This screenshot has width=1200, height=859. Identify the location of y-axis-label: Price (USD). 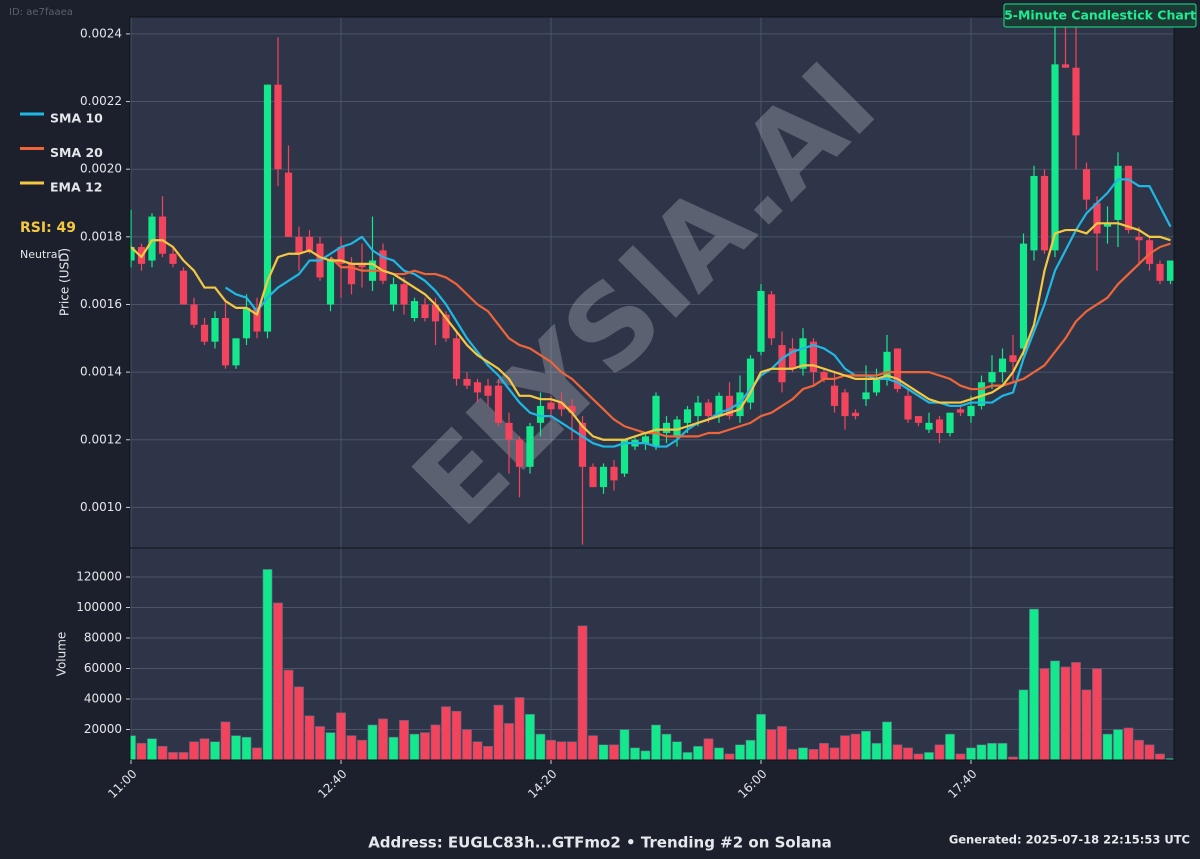
(65, 282).